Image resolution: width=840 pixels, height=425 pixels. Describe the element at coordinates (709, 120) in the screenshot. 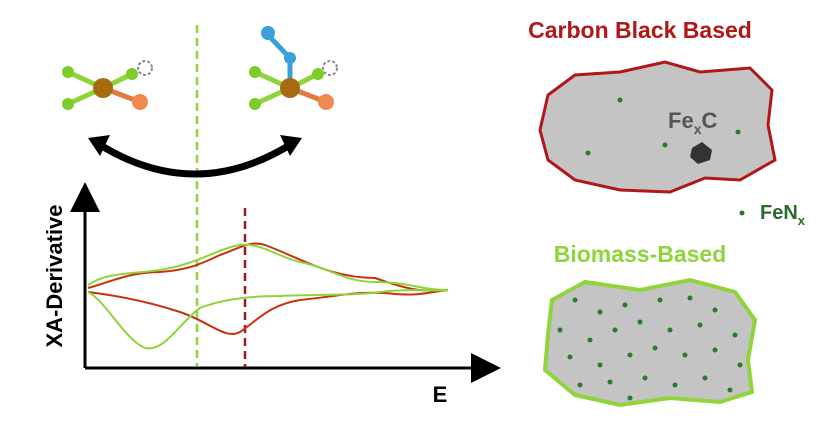

I see `text: C` at that location.